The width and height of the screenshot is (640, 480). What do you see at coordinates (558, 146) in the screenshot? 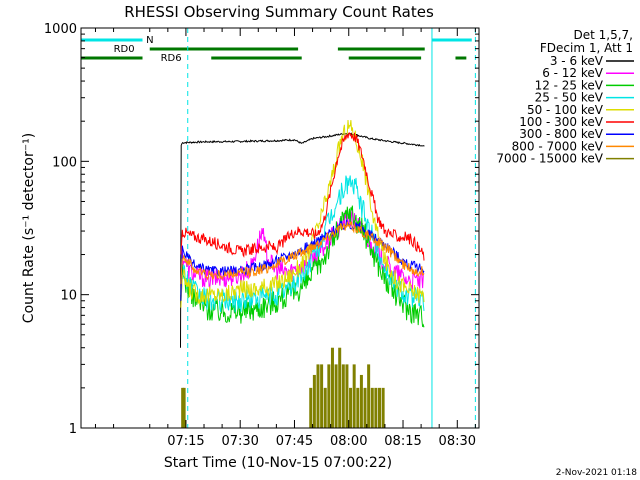
I see `legend-label: 800 - 7000 keV` at bounding box center [558, 146].